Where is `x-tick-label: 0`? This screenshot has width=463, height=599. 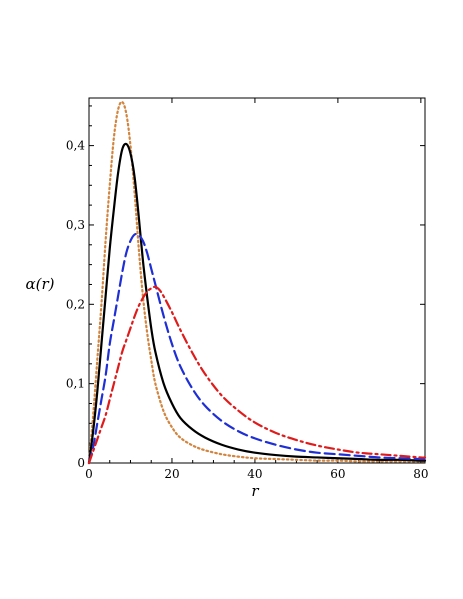 x-tick-label: 0 is located at coordinates (89, 474).